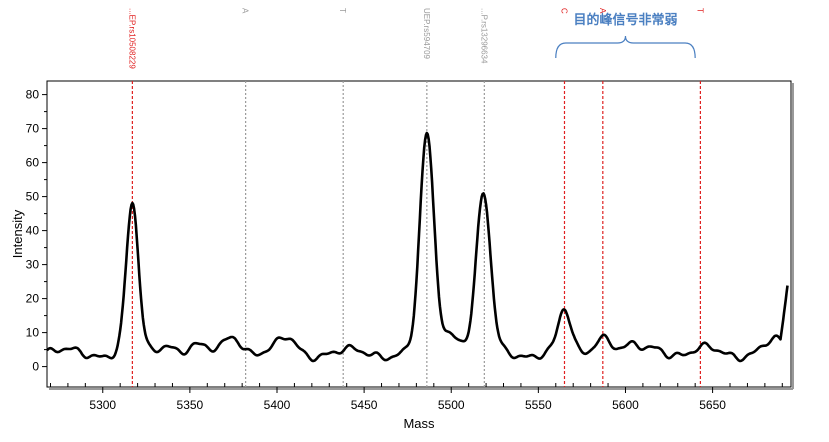  What do you see at coordinates (33, 299) in the screenshot?
I see `y-tick-label: 20` at bounding box center [33, 299].